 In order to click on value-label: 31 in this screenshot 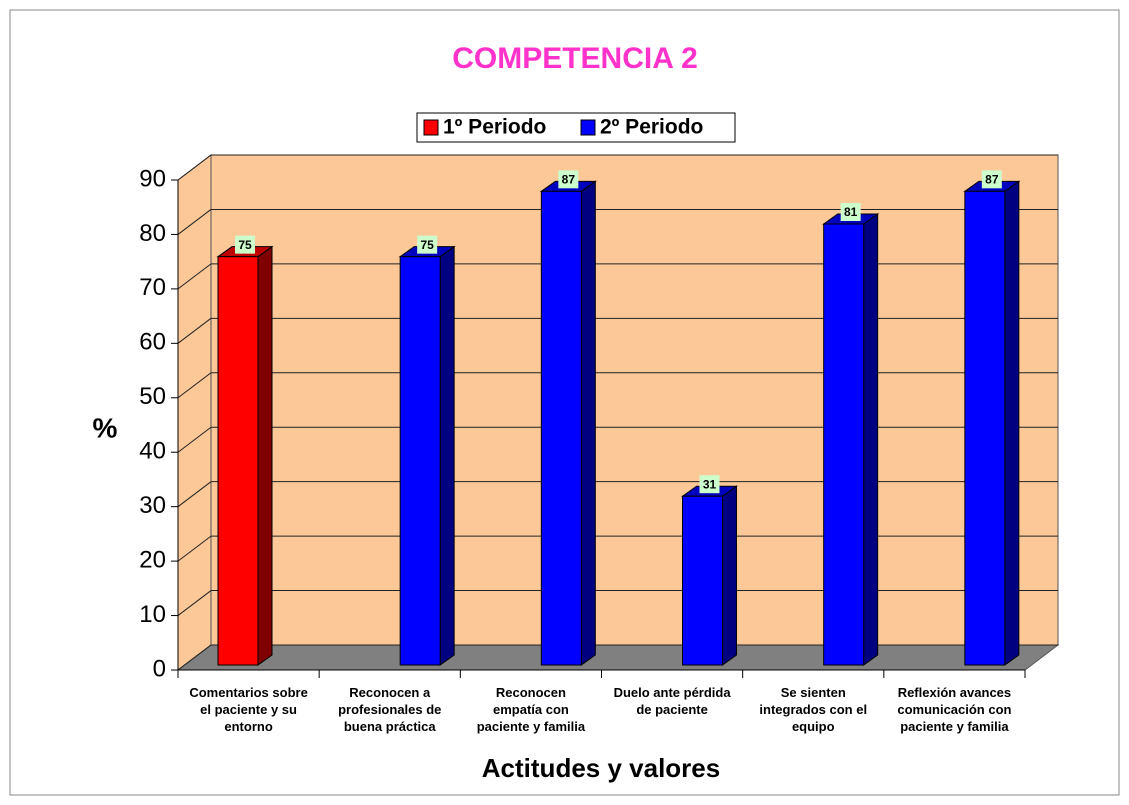, I will do `click(710, 484)`.